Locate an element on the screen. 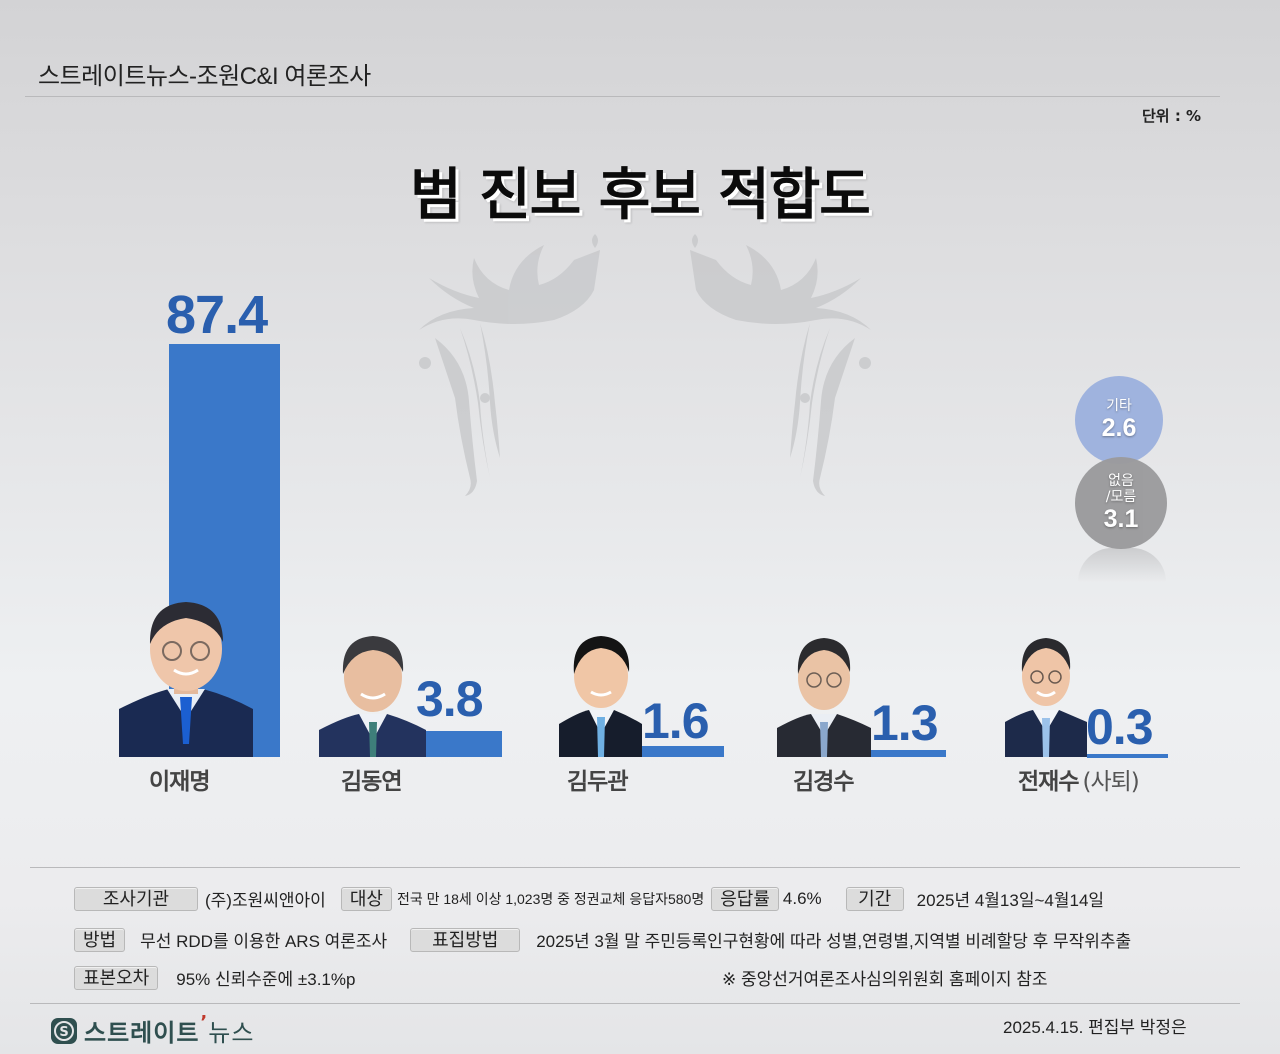 The width and height of the screenshot is (1280, 1054). method-value: 무선 RDD를 이용한 ARS 여론조사 is located at coordinates (264, 941).